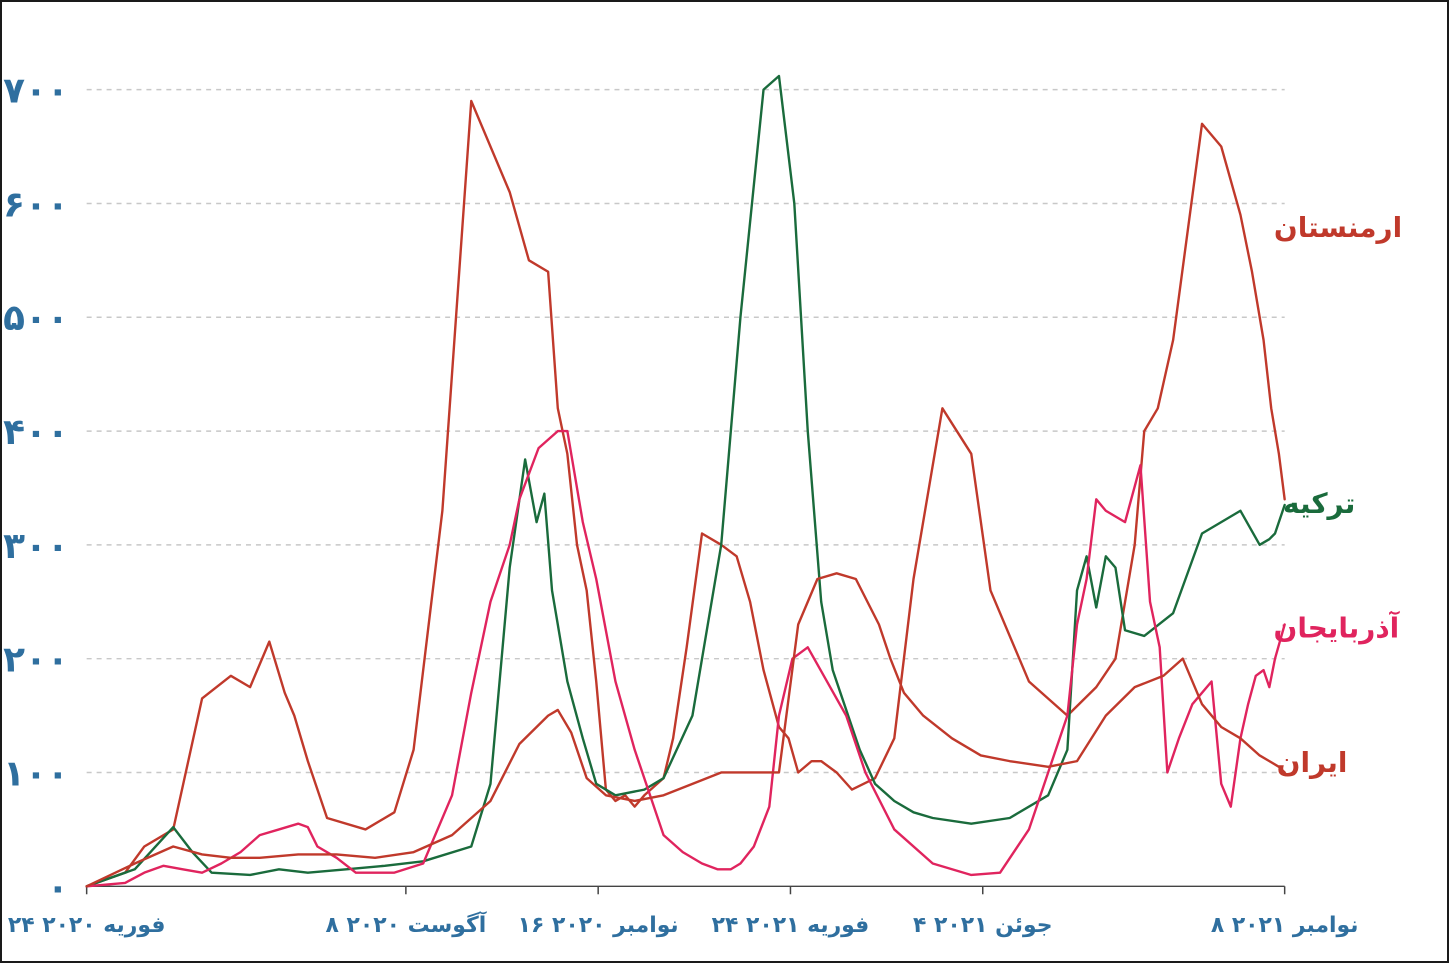 The height and width of the screenshot is (963, 1449). What do you see at coordinates (1337, 627) in the screenshot?
I see `series-label-azerbaijan: آذربایجان` at bounding box center [1337, 627].